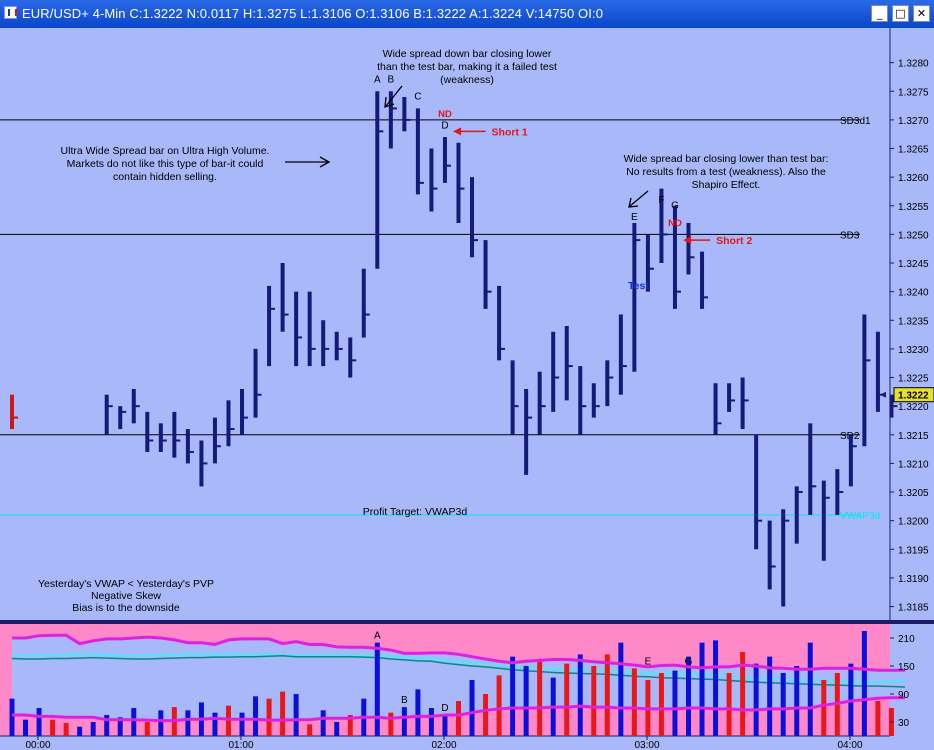  What do you see at coordinates (913, 407) in the screenshot?
I see `y-tick-label: 1.3220` at bounding box center [913, 407].